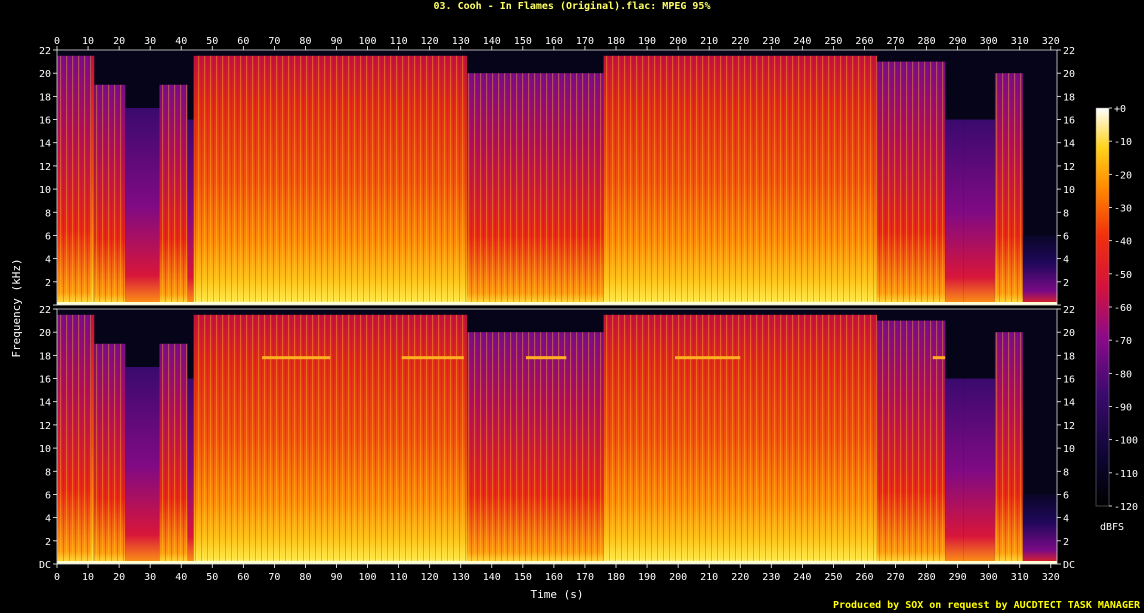 Image resolution: width=1144 pixels, height=613 pixels. What do you see at coordinates (585, 577) in the screenshot?
I see `x-tick-label-bottom: 170` at bounding box center [585, 577].